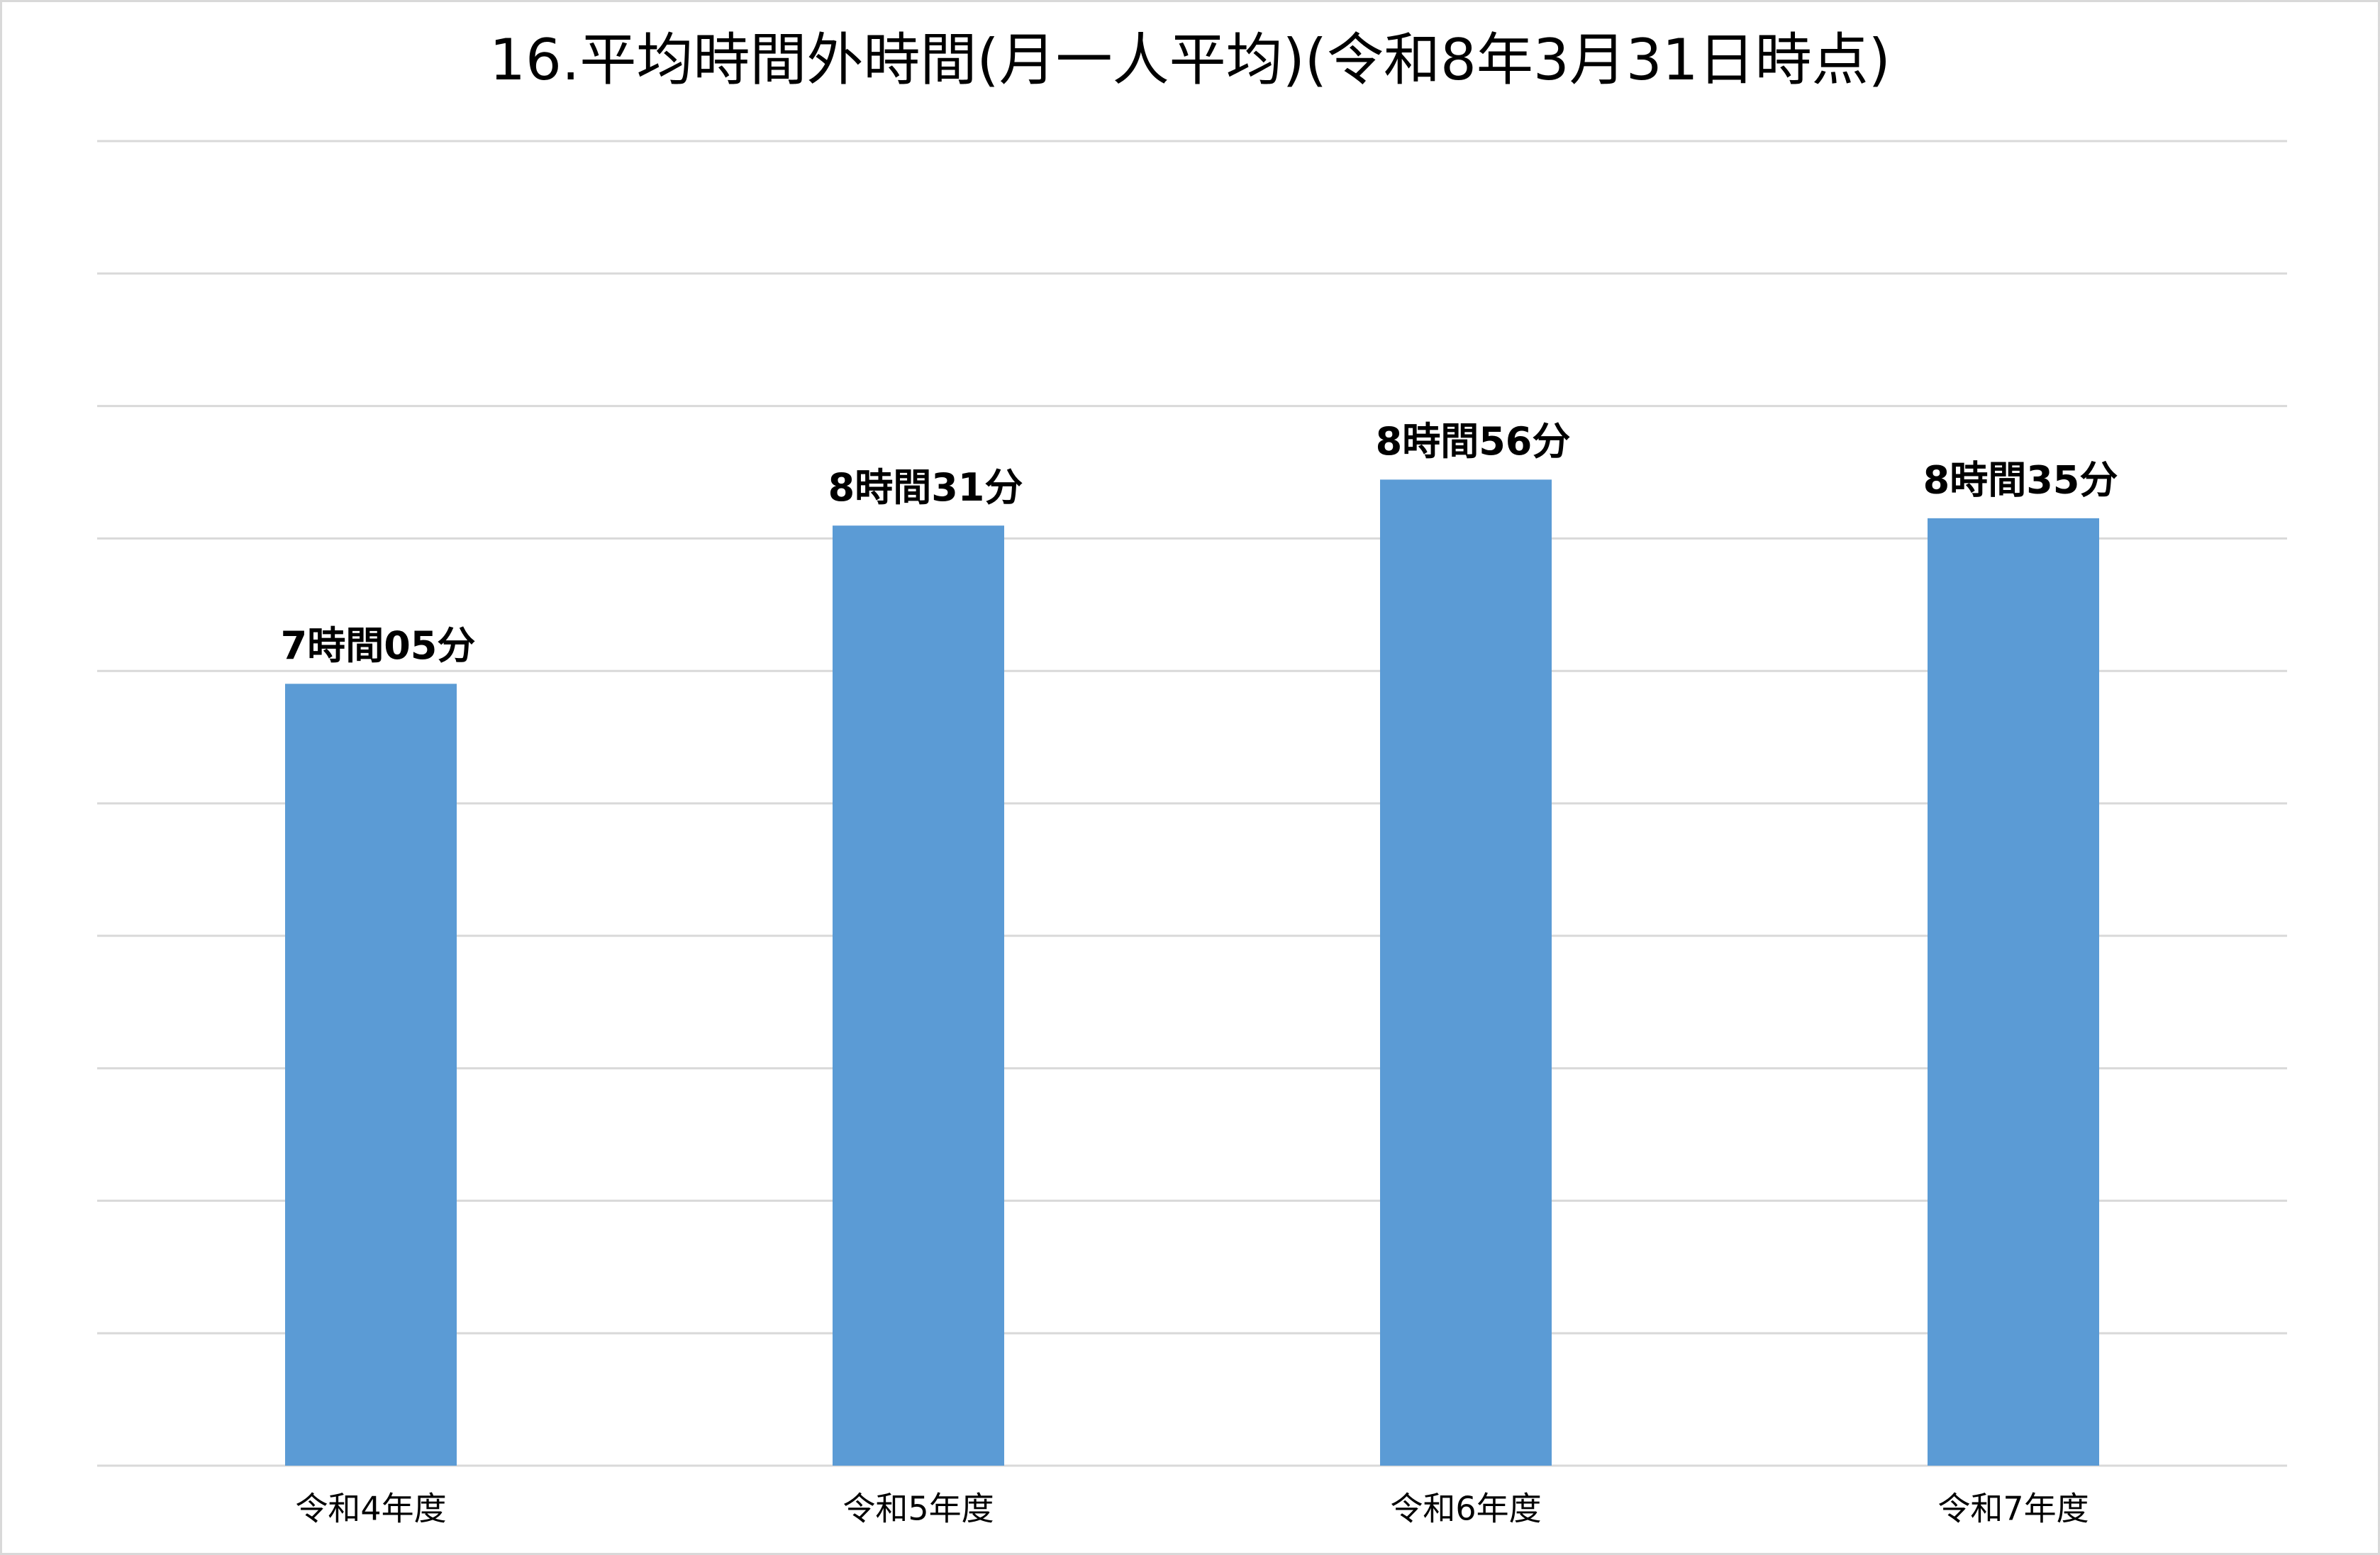 Image resolution: width=2380 pixels, height=1555 pixels. Describe the element at coordinates (2020, 481) in the screenshot. I see `data-label: 8時間35分` at that location.